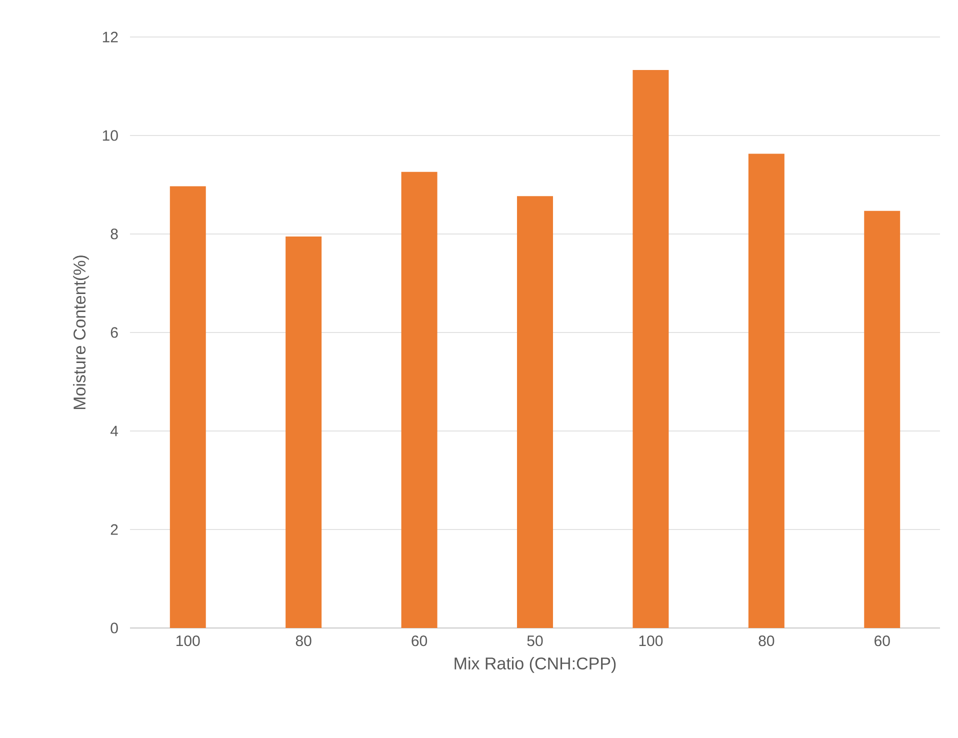 The height and width of the screenshot is (738, 958). What do you see at coordinates (114, 529) in the screenshot?
I see `y-tick-label: 2` at bounding box center [114, 529].